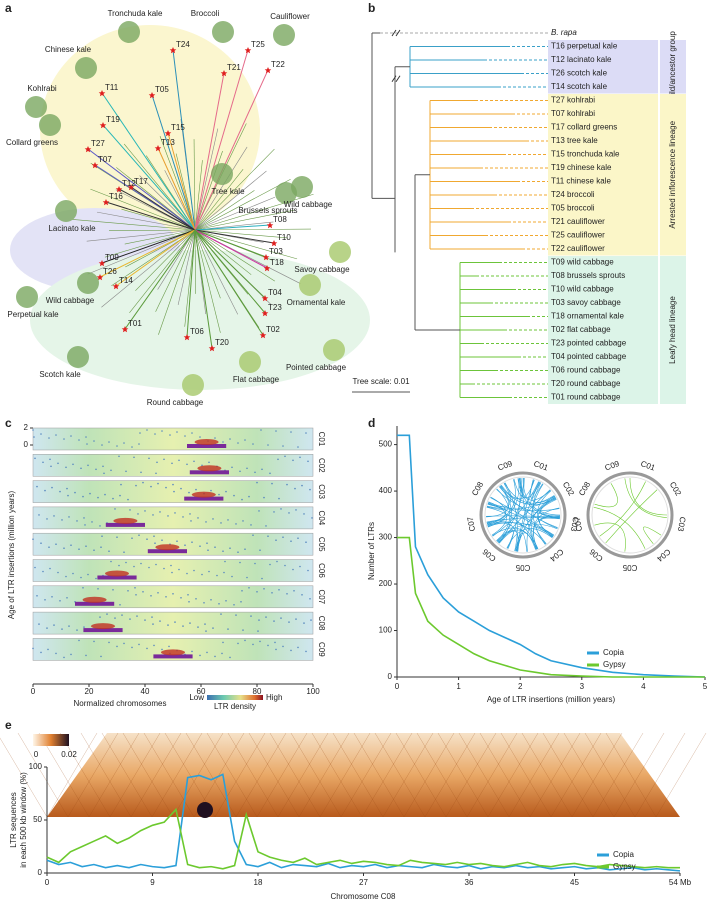 This screenshot has height=905, width=714. Describe the element at coordinates (595, 555) in the screenshot. I see `circos-label: C06` at that location.